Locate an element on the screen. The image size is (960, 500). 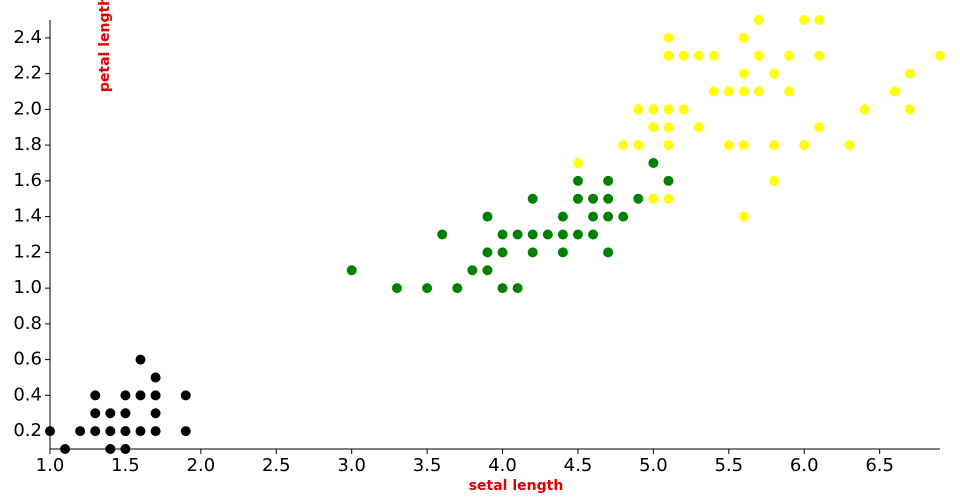
x-tick-label: 1.0 is located at coordinates (50, 465).